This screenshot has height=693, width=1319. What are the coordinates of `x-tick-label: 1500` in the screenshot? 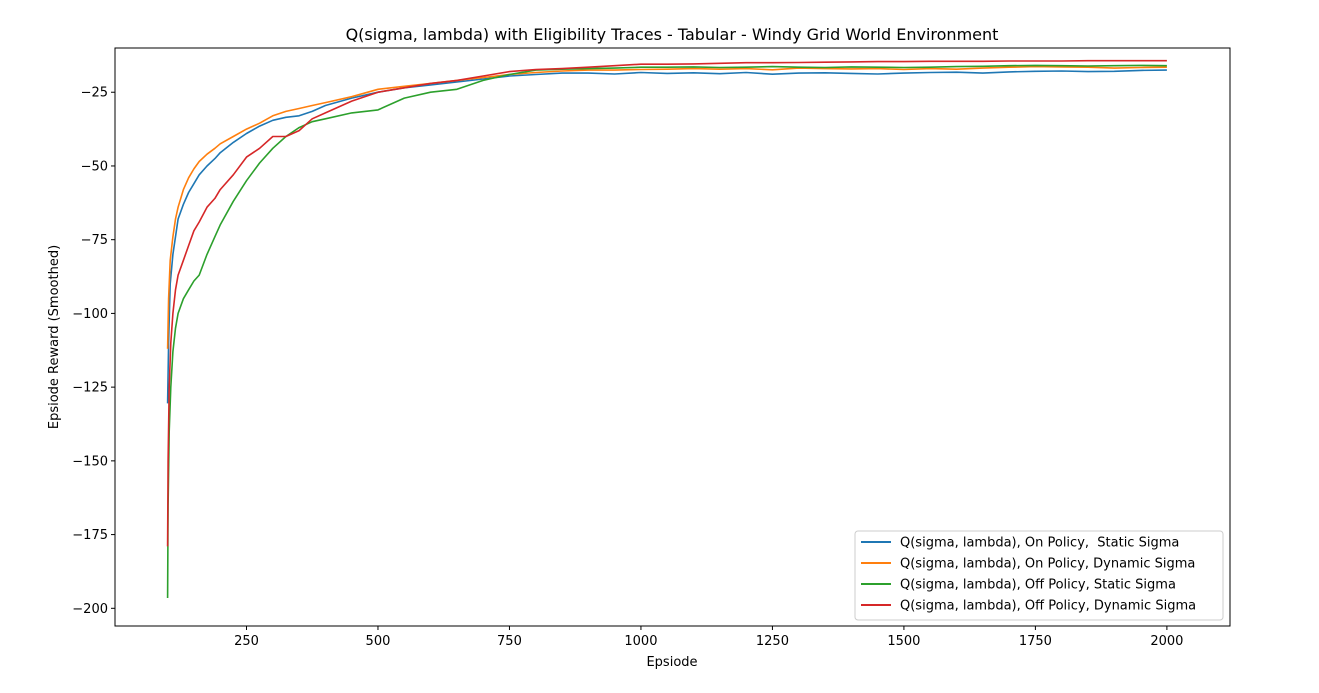 It's located at (903, 641).